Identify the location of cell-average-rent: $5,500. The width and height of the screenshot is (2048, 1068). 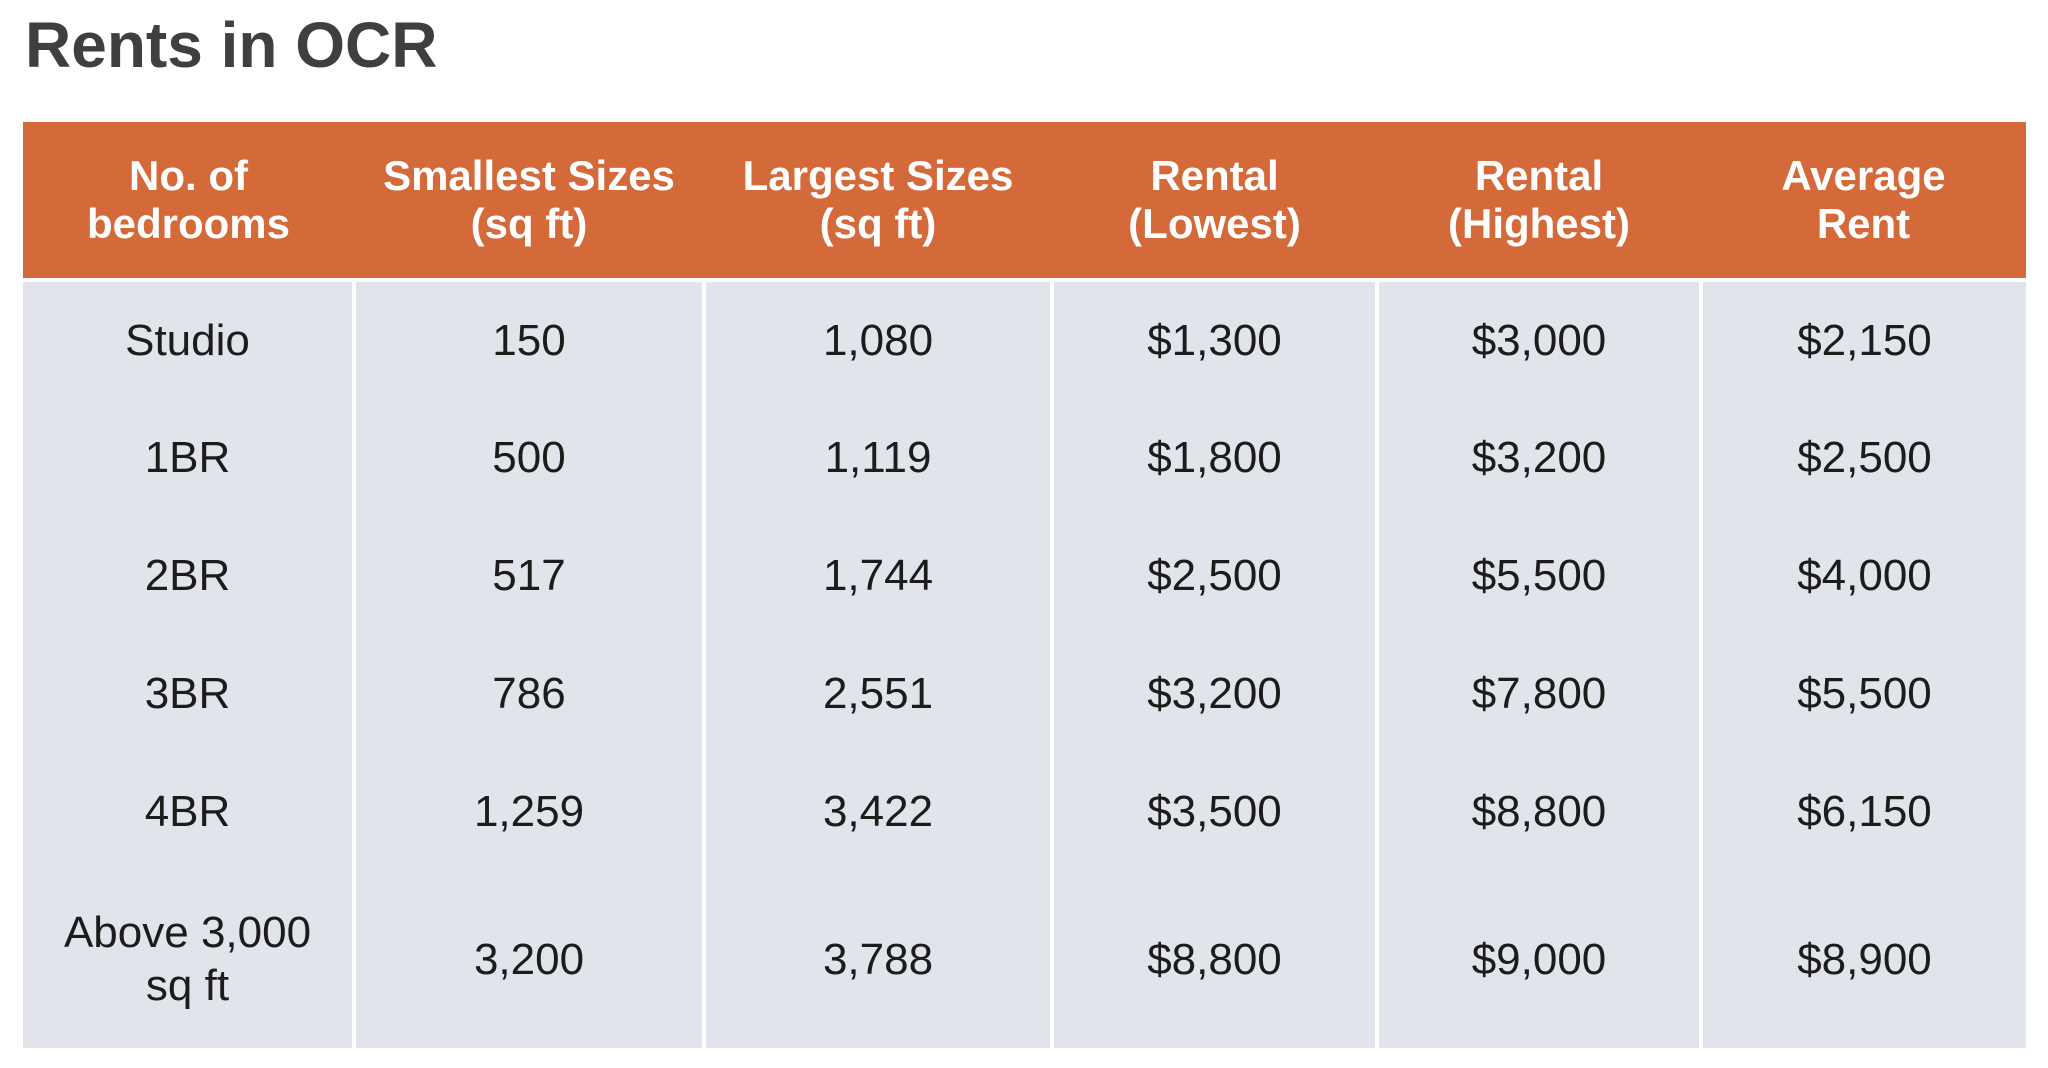
(1862, 693).